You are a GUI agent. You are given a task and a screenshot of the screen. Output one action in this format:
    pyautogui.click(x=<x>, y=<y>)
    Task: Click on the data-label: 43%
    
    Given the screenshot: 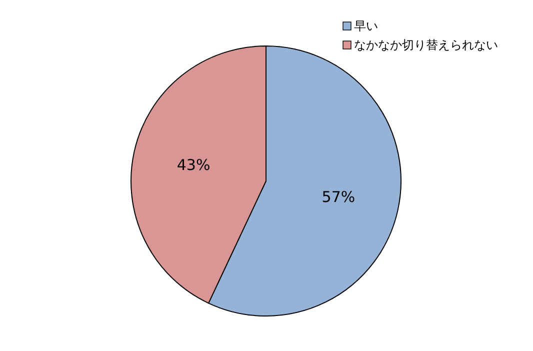 What is the action you would take?
    pyautogui.click(x=193, y=165)
    